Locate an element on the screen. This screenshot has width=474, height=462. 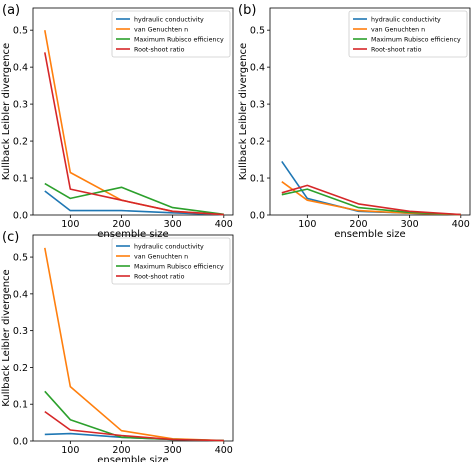
panel-label: (b) is located at coordinates (247, 10).